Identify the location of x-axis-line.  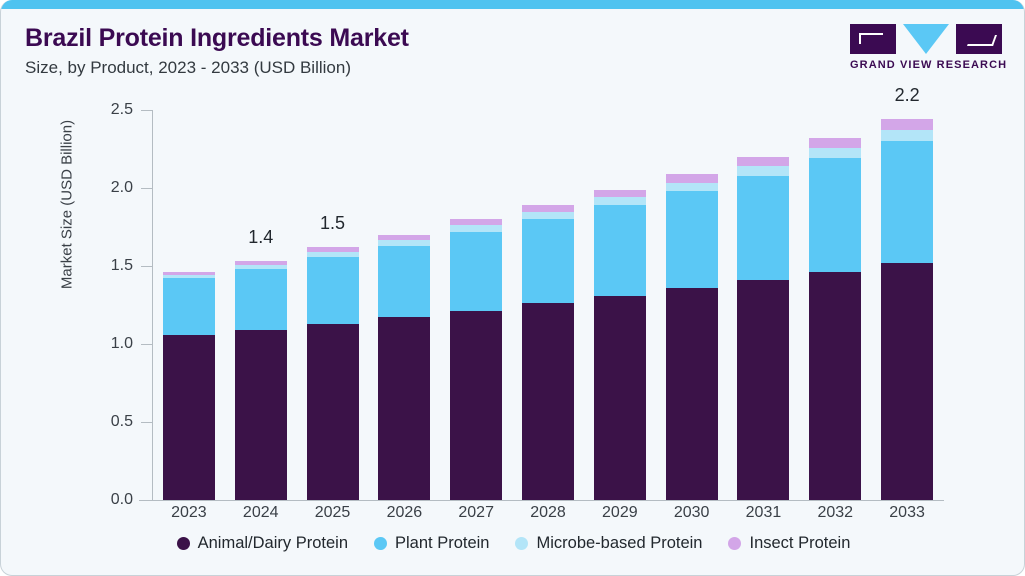
(541, 500).